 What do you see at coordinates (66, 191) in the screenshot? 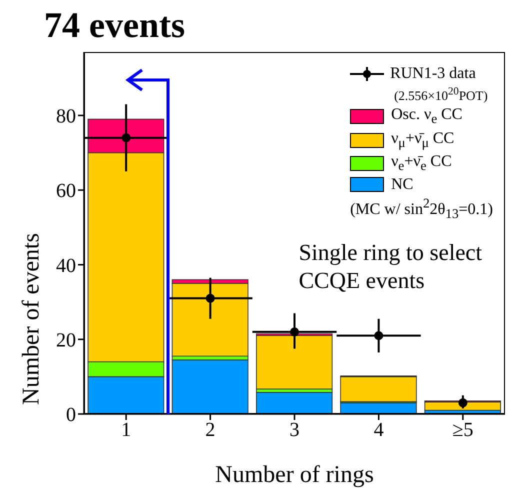
I see `y-tick-label: 60` at bounding box center [66, 191].